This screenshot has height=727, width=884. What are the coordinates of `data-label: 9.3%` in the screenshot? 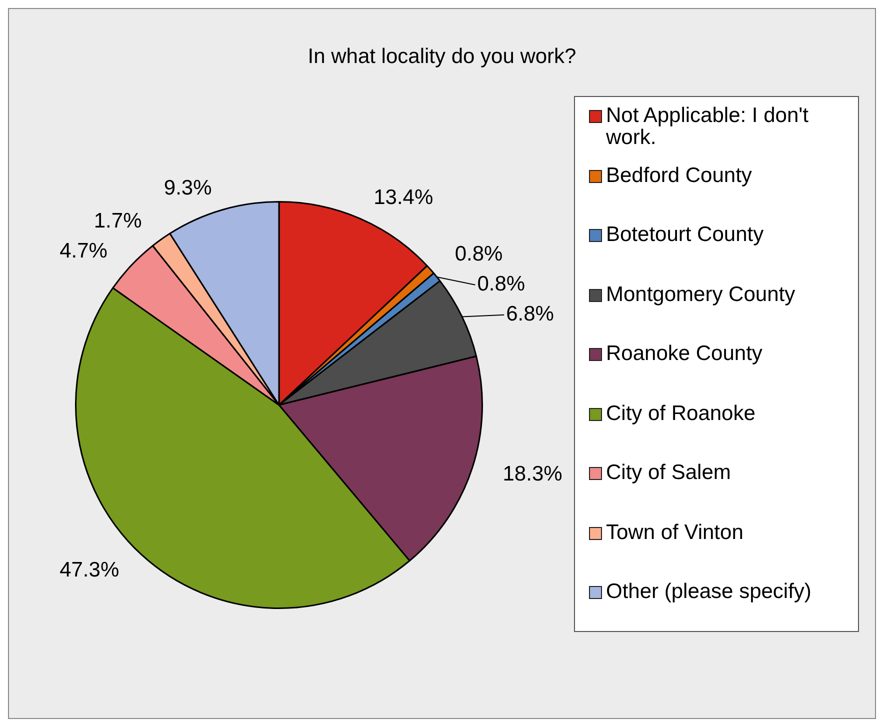 It's located at (188, 188).